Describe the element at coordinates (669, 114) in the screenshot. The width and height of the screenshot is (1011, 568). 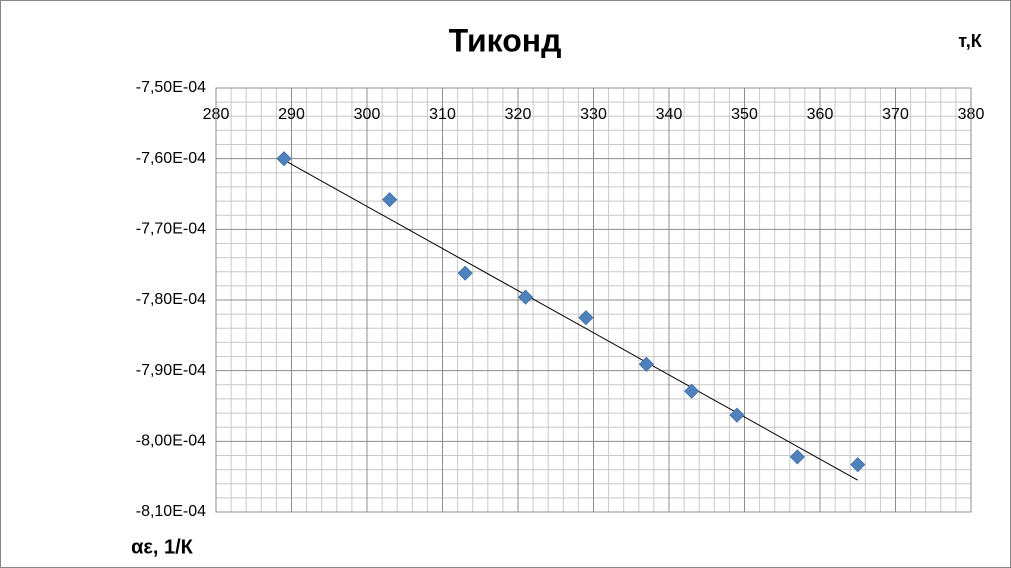
I see `x-tick-label: 340` at that location.